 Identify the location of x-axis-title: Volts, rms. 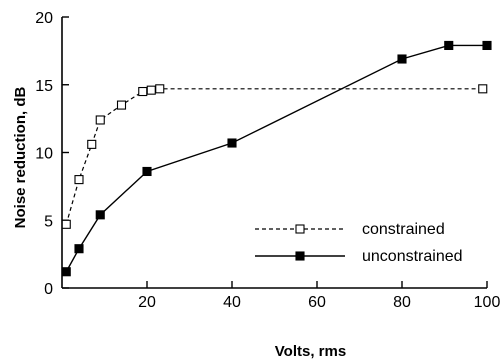
(310, 351).